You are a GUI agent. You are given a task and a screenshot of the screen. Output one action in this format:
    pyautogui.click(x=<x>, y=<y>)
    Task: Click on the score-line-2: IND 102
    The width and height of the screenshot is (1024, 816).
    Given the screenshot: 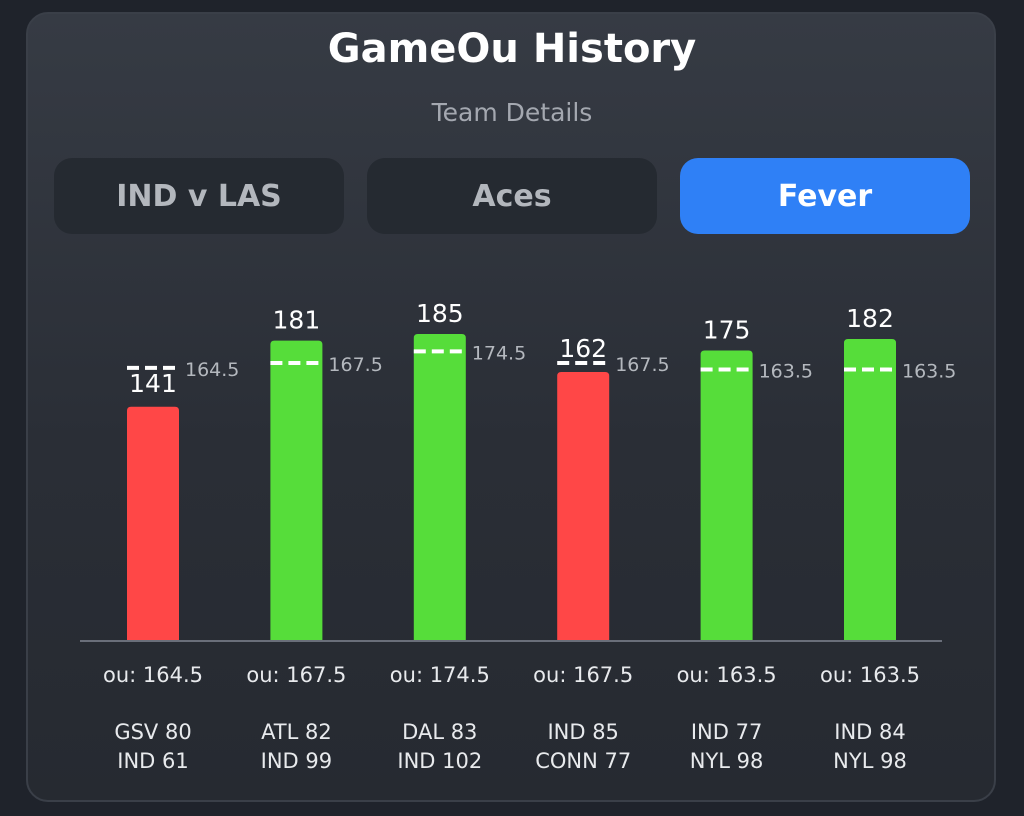 What is the action you would take?
    pyautogui.click(x=439, y=761)
    